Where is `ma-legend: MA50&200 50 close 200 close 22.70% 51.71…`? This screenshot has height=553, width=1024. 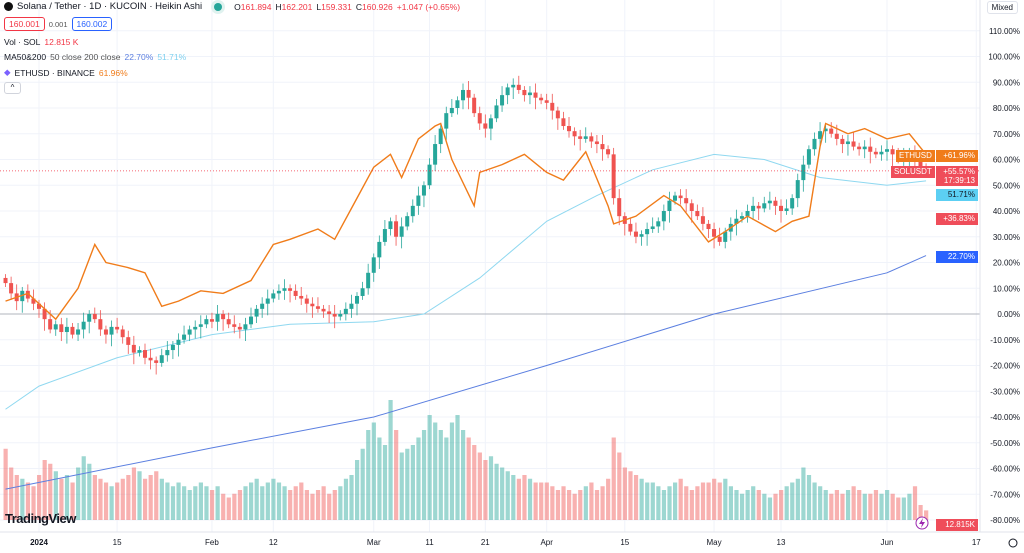
ma-legend: MA50&200 50 close 200 close 22.70% 51.71… is located at coordinates (95, 57).